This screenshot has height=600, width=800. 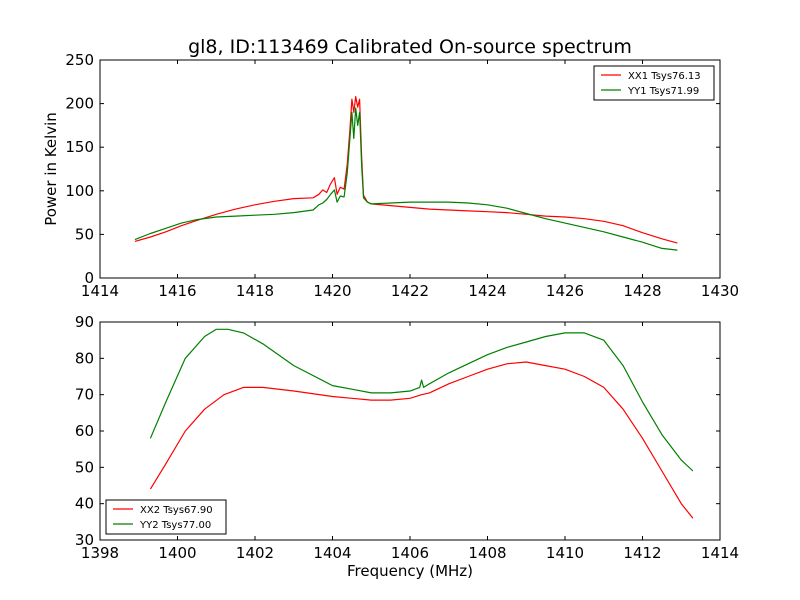 What do you see at coordinates (84, 431) in the screenshot?
I see `bottom-y-tick-label: 60` at bounding box center [84, 431].